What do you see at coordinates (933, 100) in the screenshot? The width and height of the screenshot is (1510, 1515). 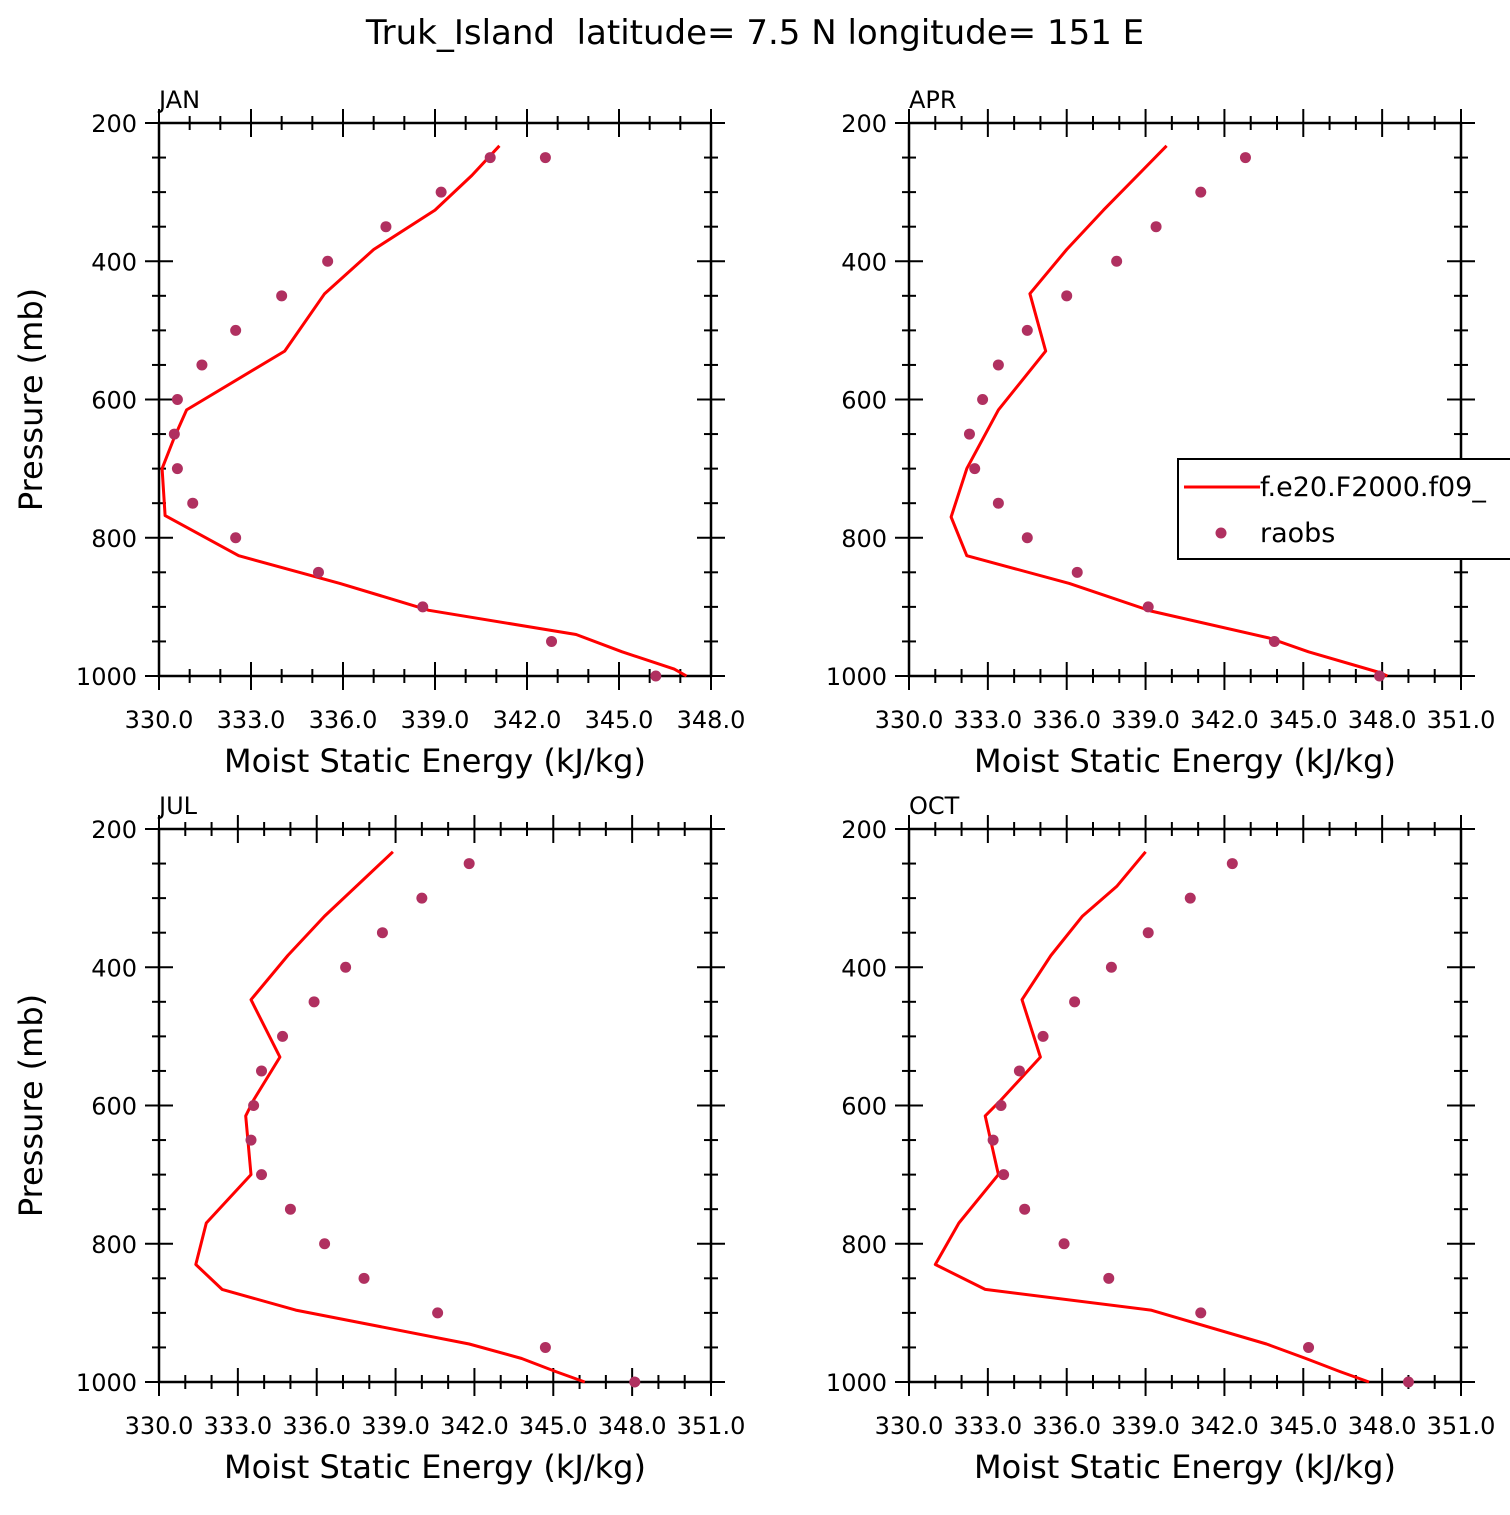 I see `panel-label: APR` at bounding box center [933, 100].